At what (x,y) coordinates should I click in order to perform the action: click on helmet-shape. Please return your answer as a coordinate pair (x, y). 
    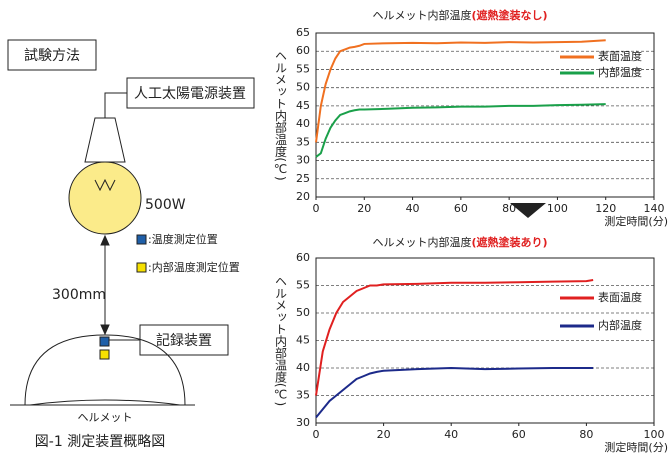
    Looking at the image, I should click on (105, 370).